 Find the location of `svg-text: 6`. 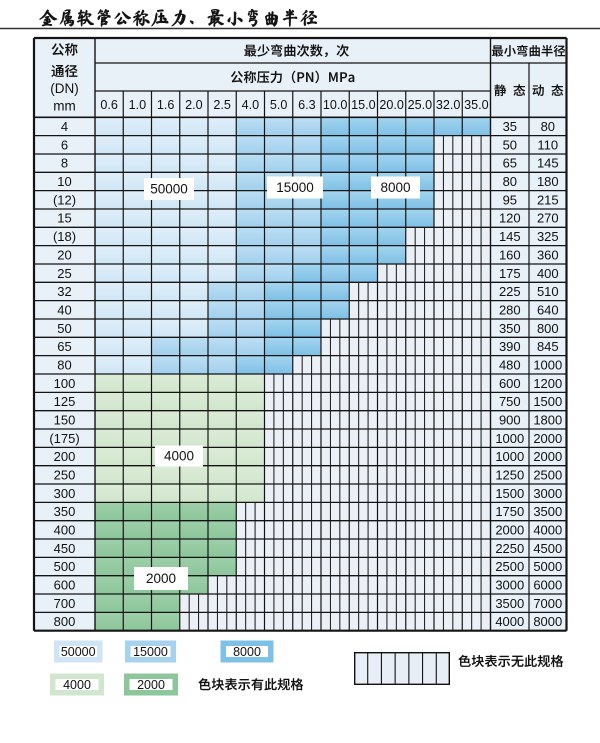

svg-text: 6 is located at coordinates (64, 144).